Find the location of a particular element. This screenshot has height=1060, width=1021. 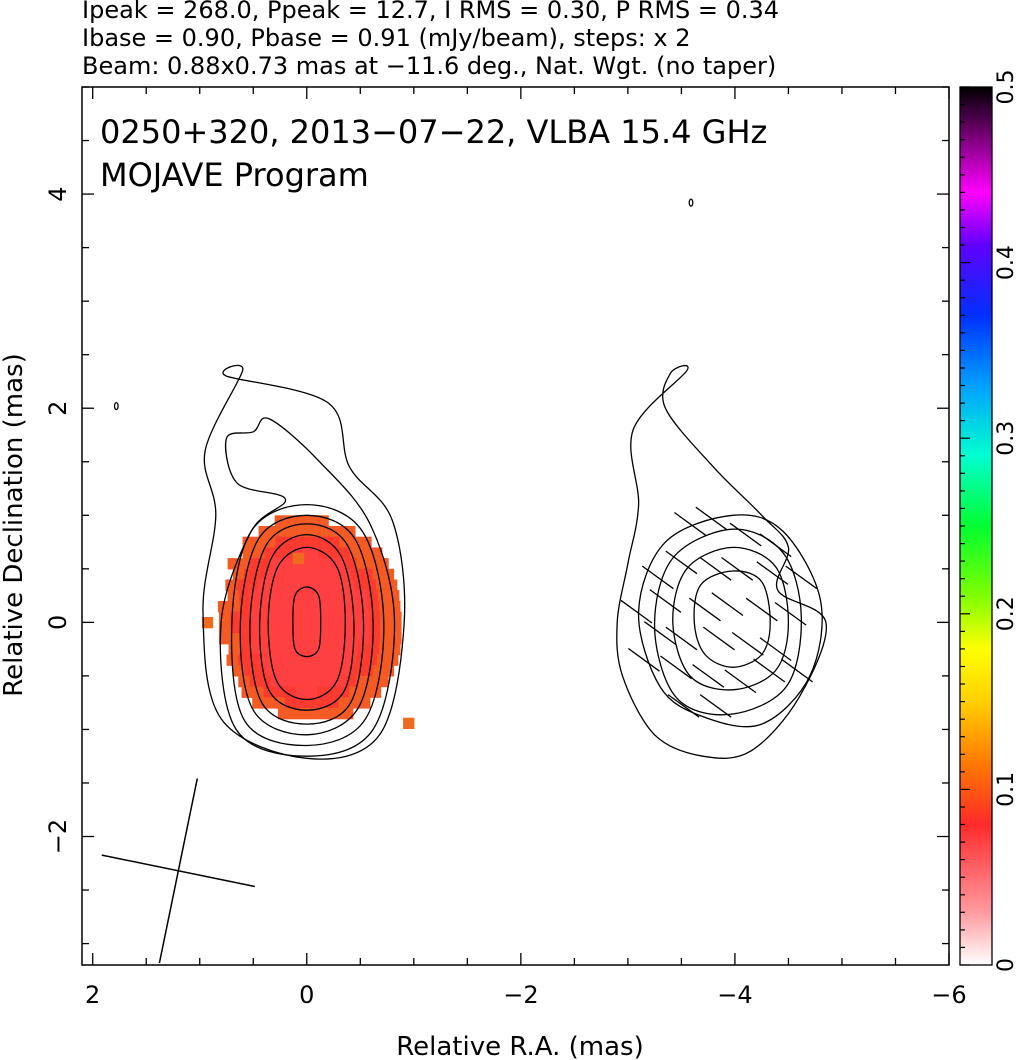

beam-minor-axis is located at coordinates (178, 871).